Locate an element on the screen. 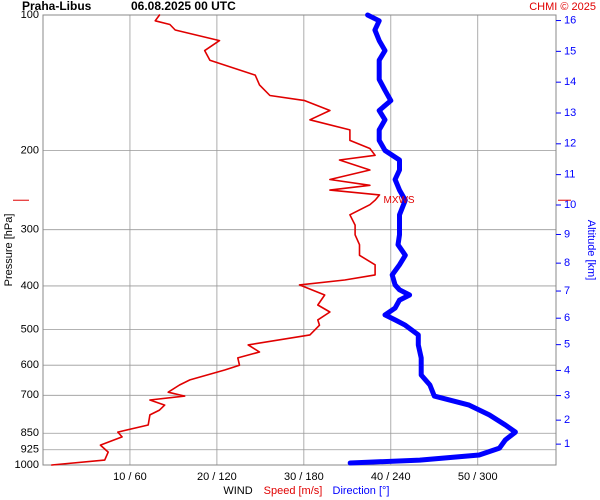 This screenshot has width=600, height=500. y-tick-label: 1000 is located at coordinates (27, 465).